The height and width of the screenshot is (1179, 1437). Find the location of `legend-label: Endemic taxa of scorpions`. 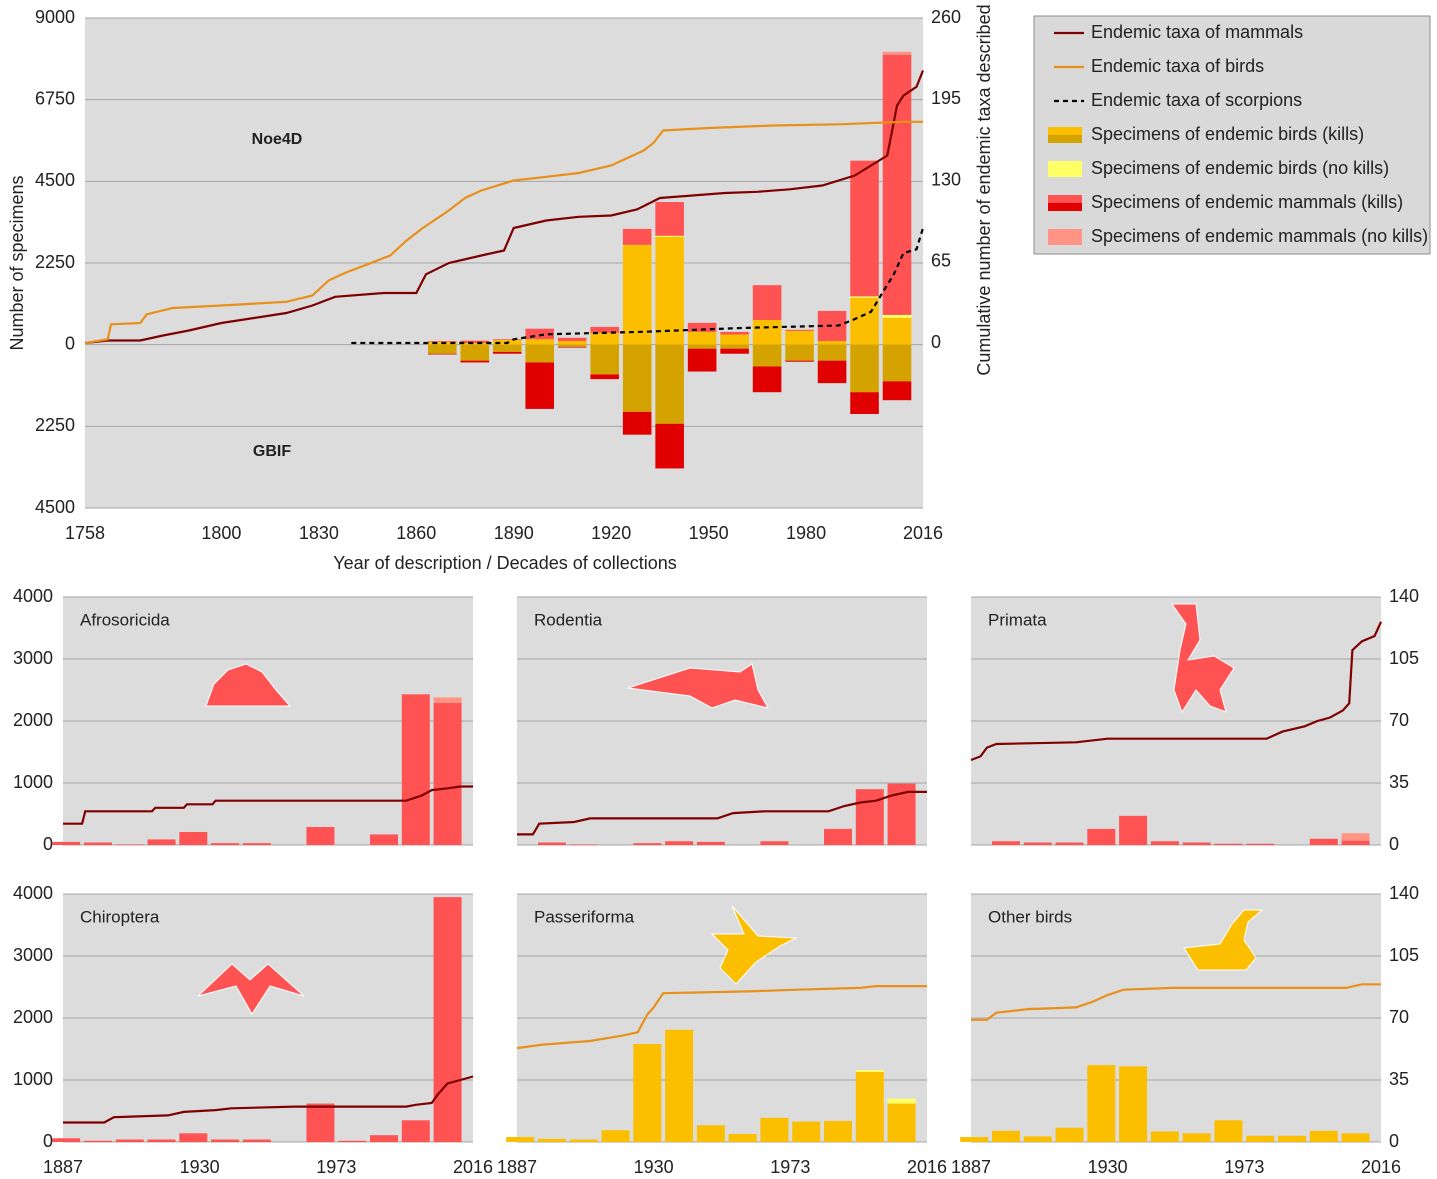

legend-label: Endemic taxa of scorpions is located at coordinates (1196, 100).